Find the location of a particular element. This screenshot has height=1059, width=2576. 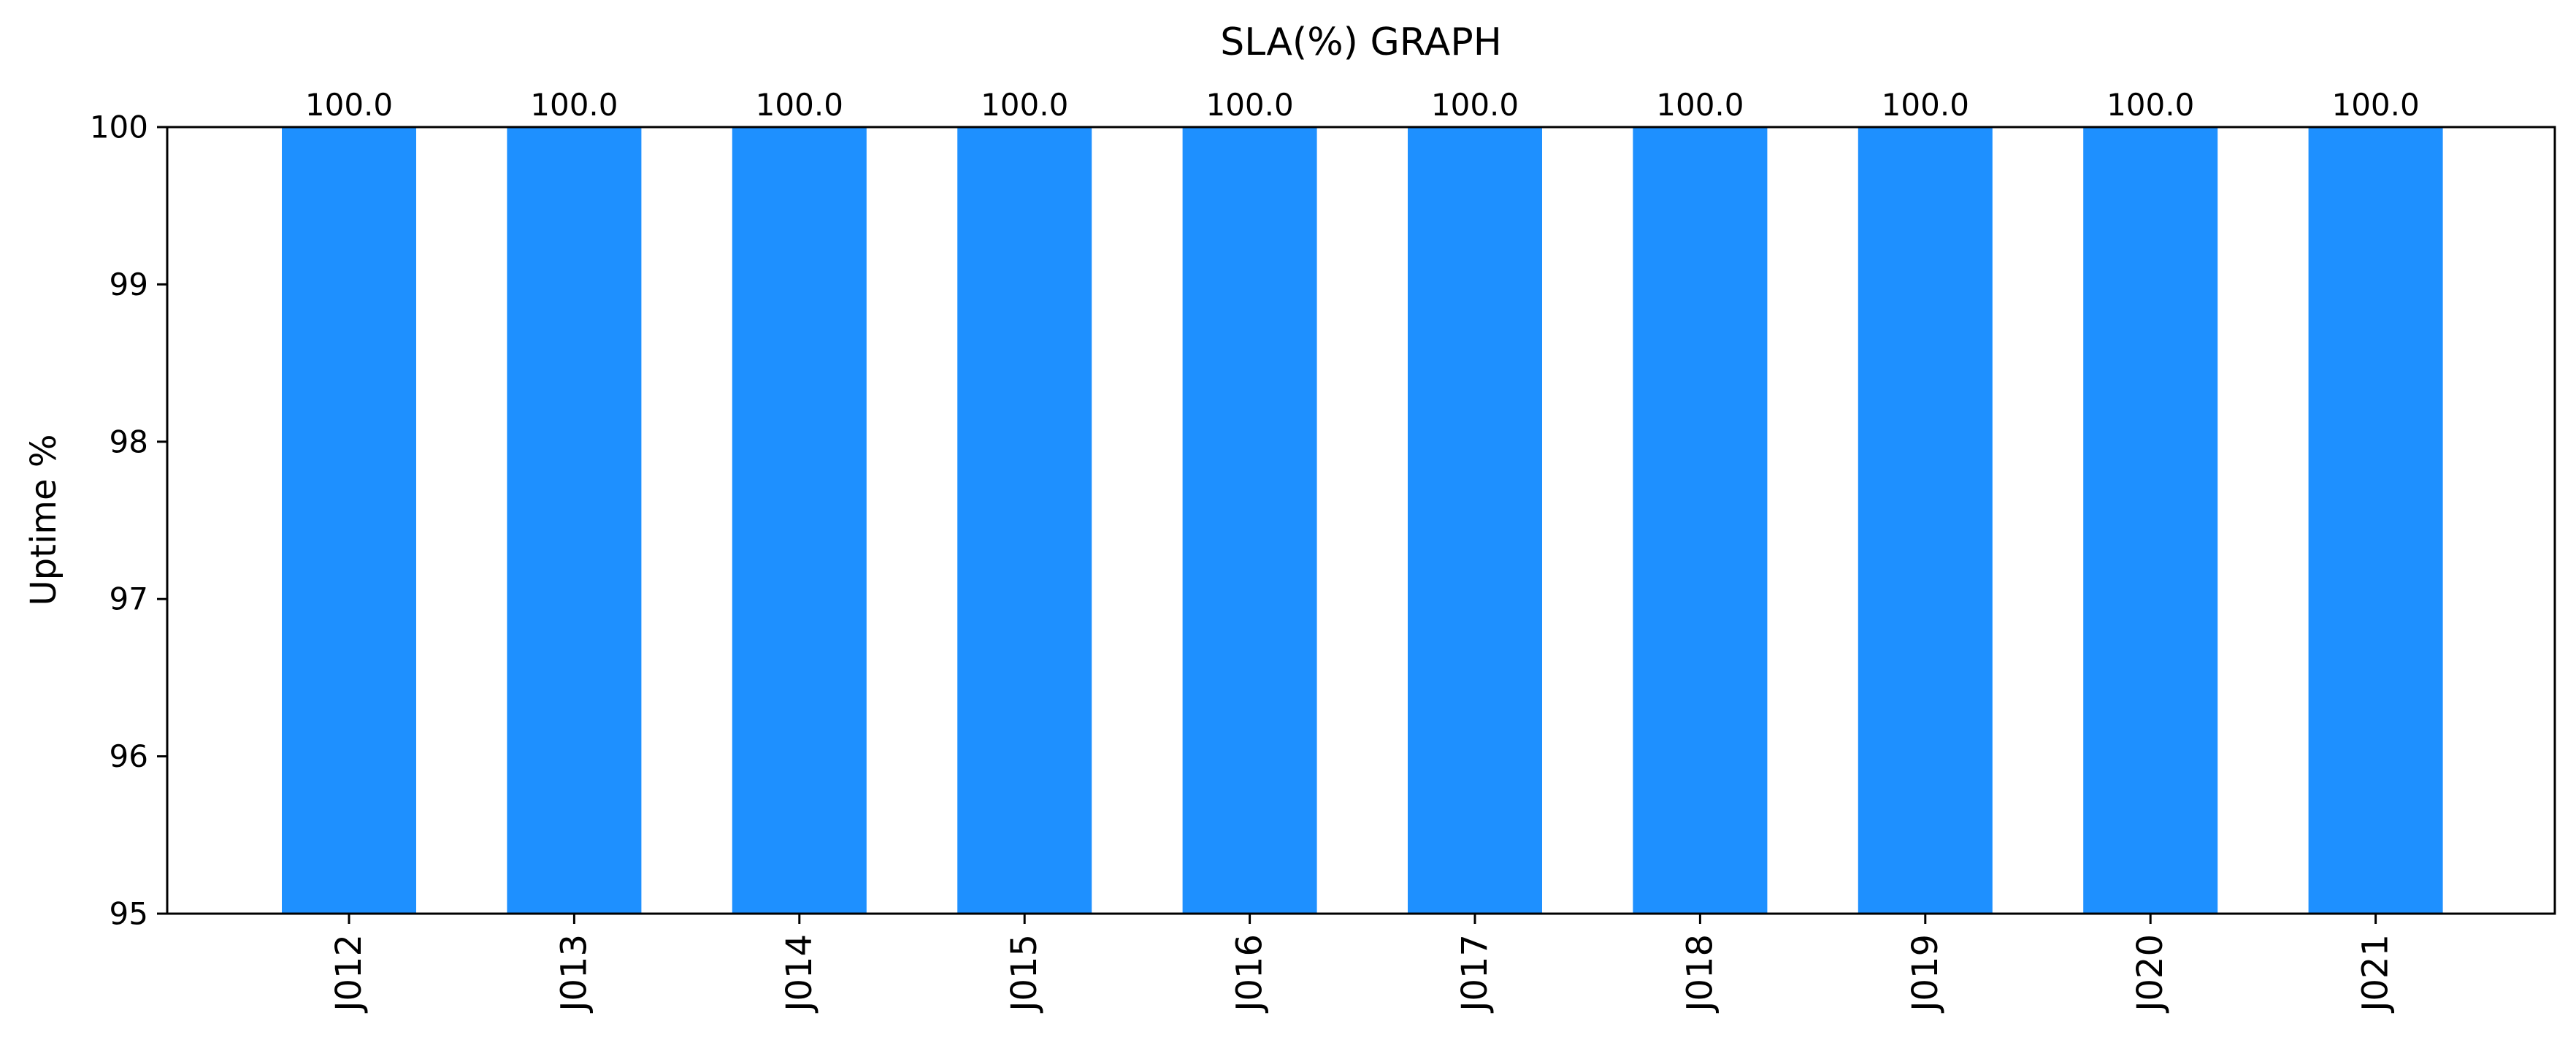

x-tick-label-j020: J020 is located at coordinates (2150, 974).